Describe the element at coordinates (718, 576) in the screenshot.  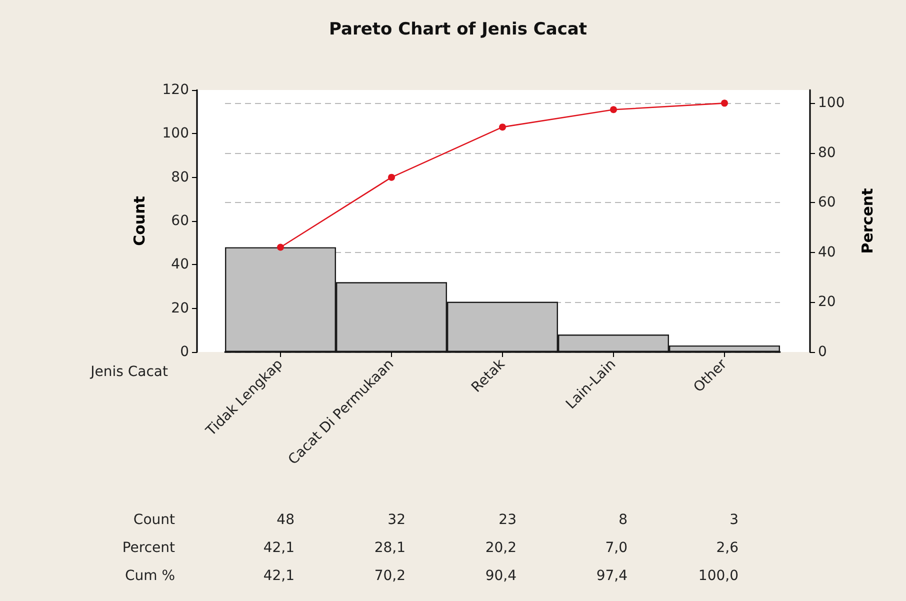
I see `data-label: 100,0` at that location.